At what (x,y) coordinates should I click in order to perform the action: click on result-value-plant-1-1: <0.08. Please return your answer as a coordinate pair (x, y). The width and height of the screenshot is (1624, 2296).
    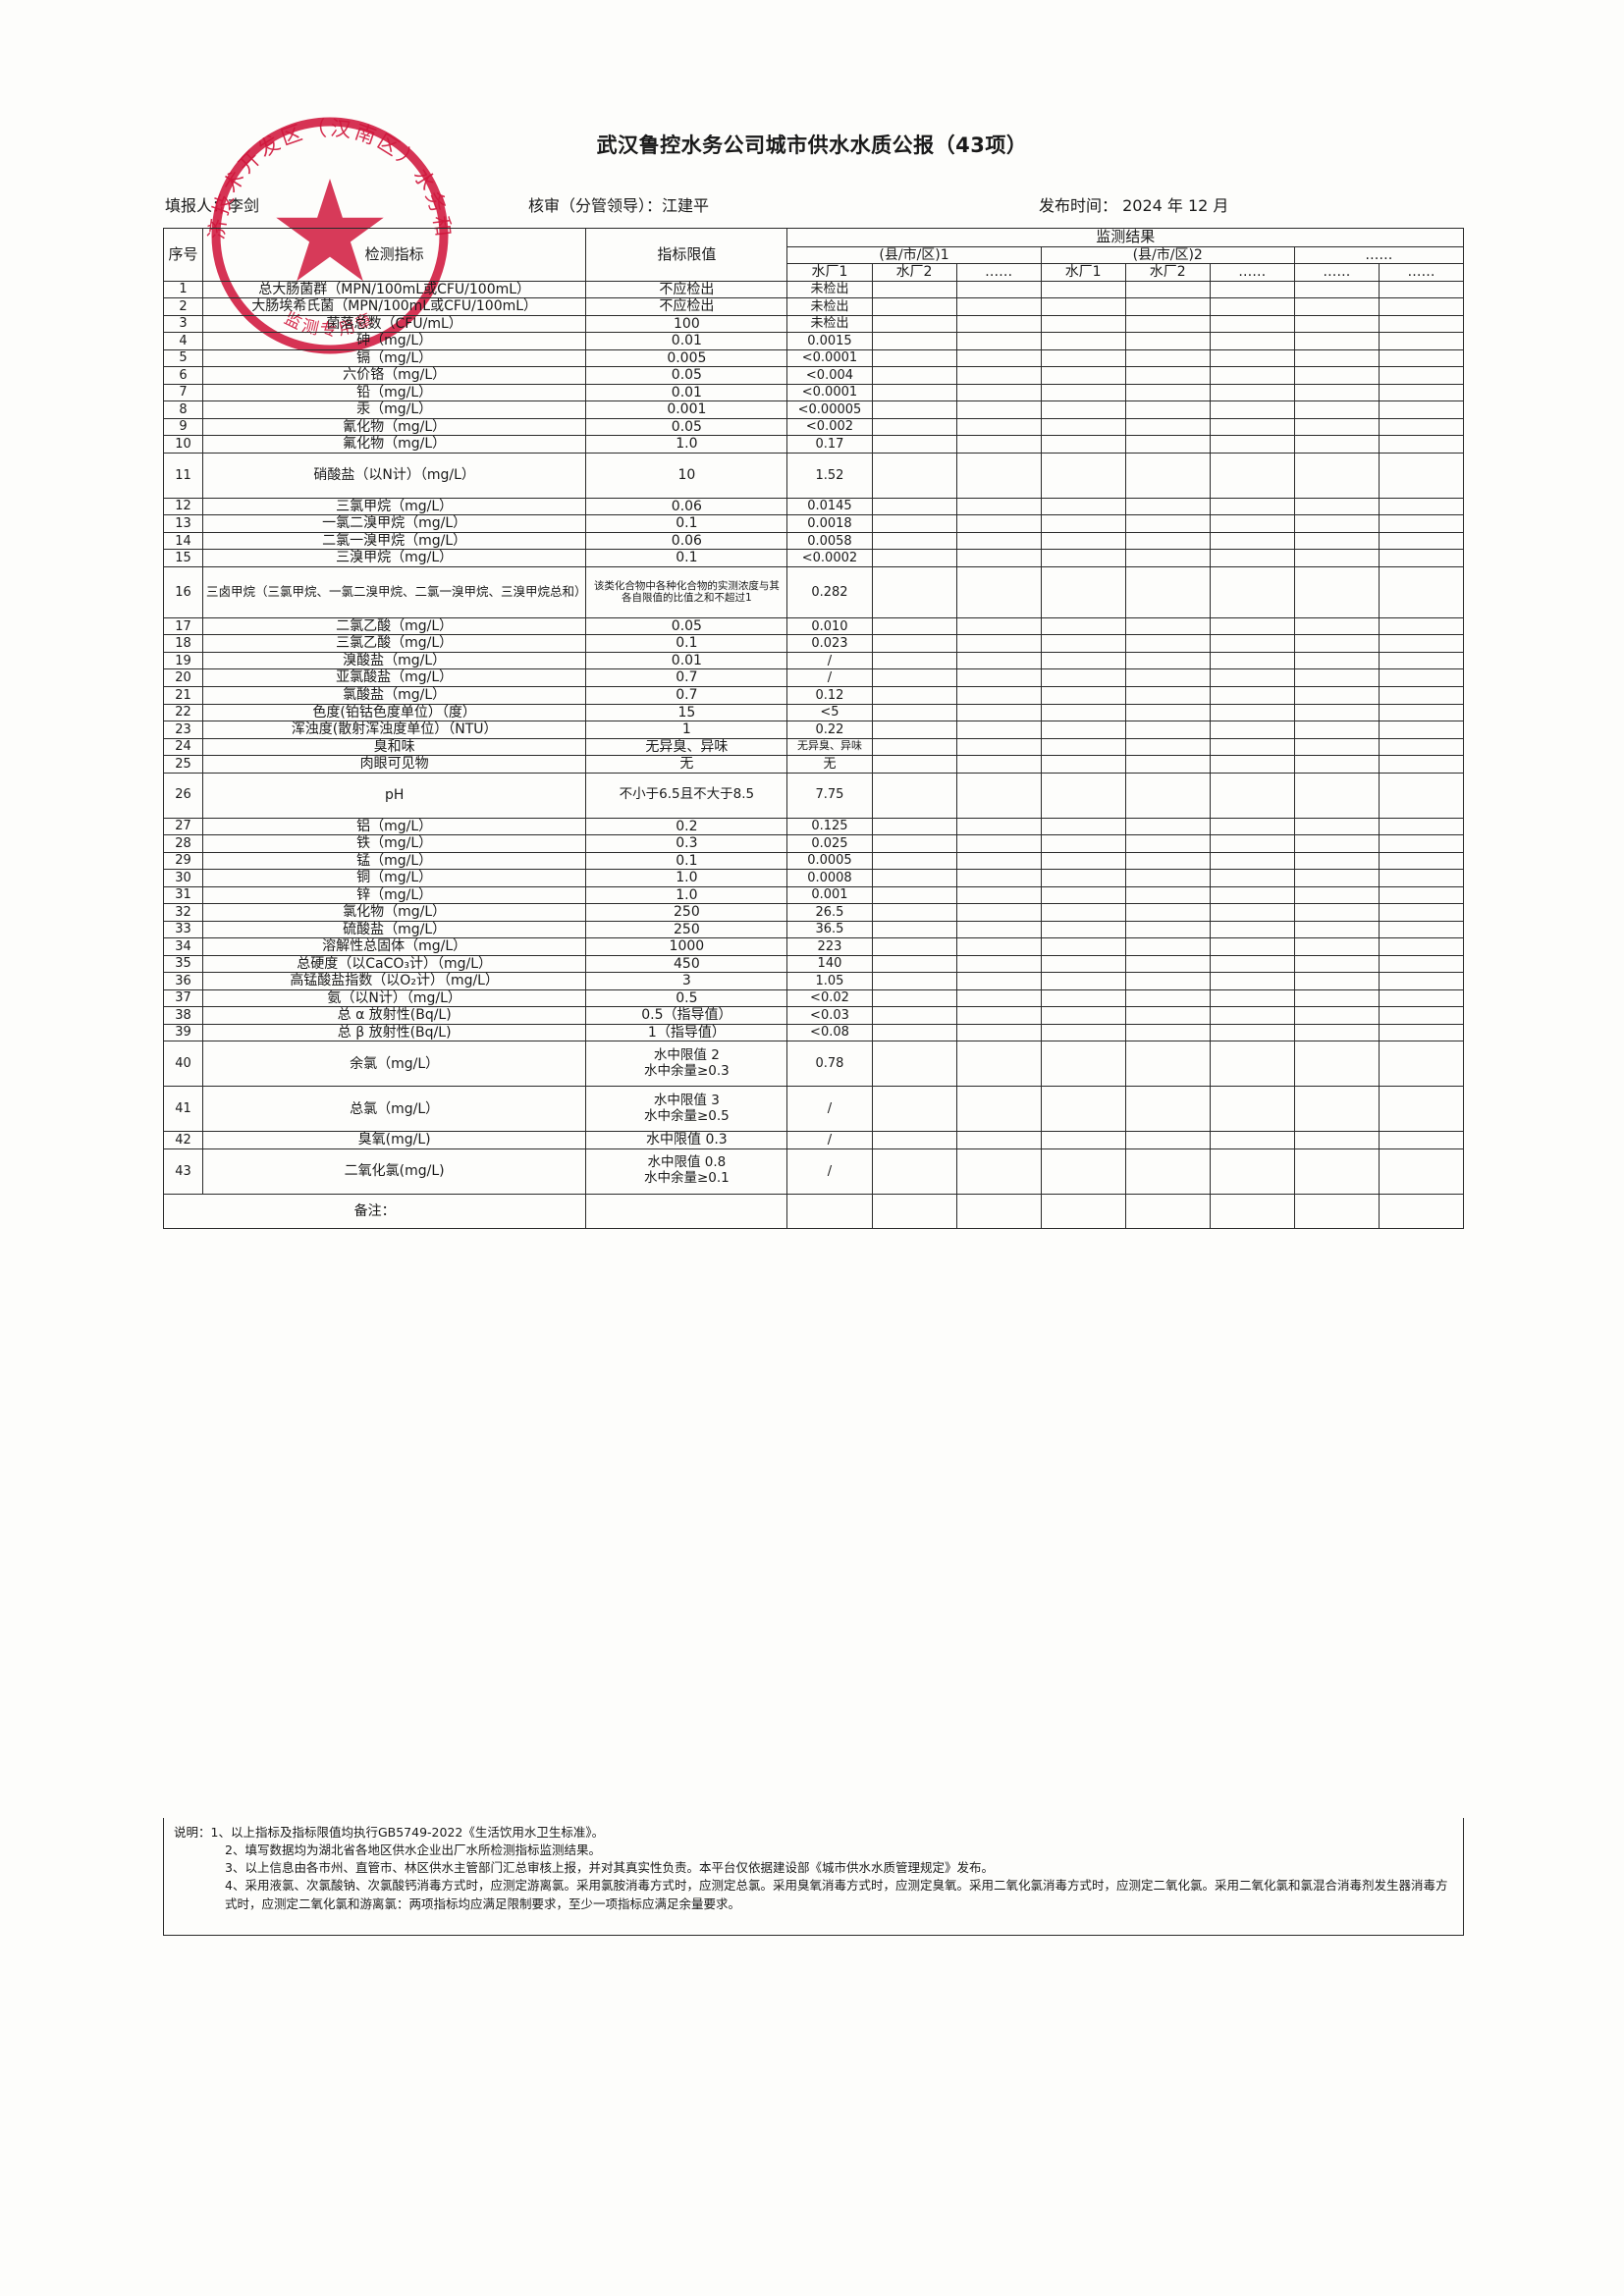
    Looking at the image, I should click on (829, 1033).